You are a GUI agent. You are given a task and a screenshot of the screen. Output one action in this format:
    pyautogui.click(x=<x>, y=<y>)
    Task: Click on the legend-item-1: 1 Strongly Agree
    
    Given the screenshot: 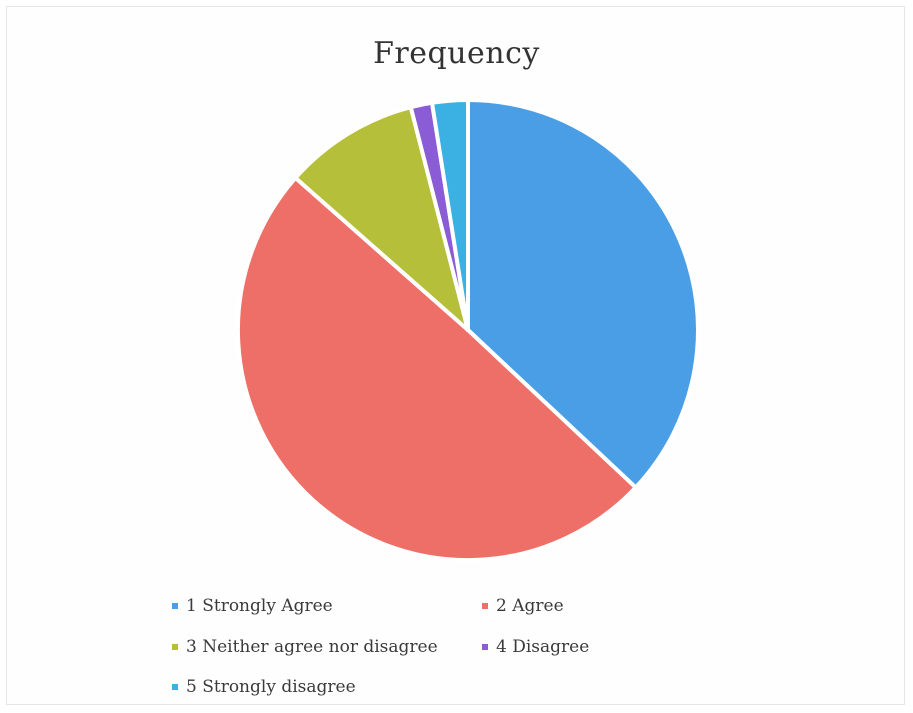 What is the action you would take?
    pyautogui.click(x=252, y=606)
    